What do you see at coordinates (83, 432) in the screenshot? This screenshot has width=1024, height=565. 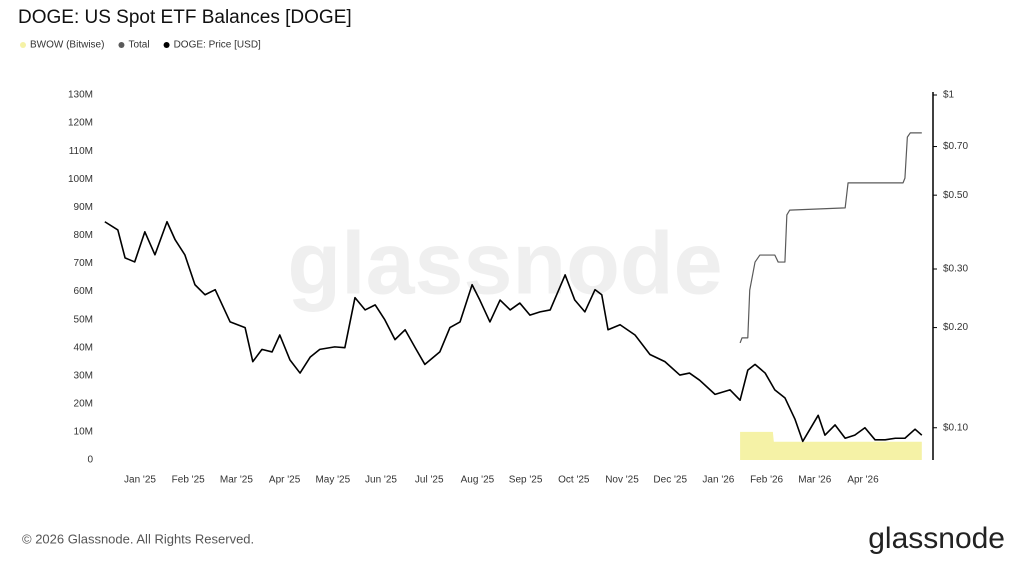 I see `y-tick-label: 10M` at bounding box center [83, 432].